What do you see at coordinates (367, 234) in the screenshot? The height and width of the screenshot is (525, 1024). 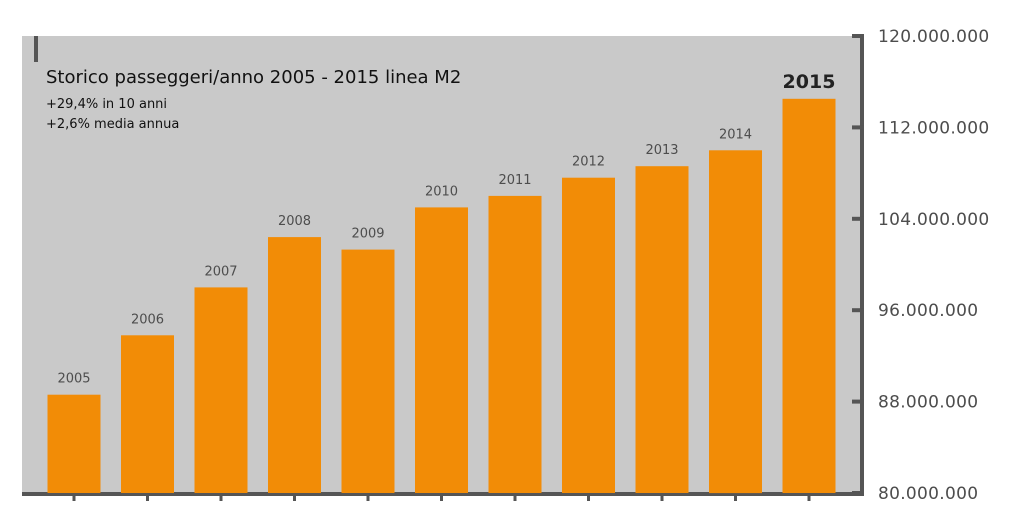 I see `bar-label-2009: 2009` at bounding box center [367, 234].